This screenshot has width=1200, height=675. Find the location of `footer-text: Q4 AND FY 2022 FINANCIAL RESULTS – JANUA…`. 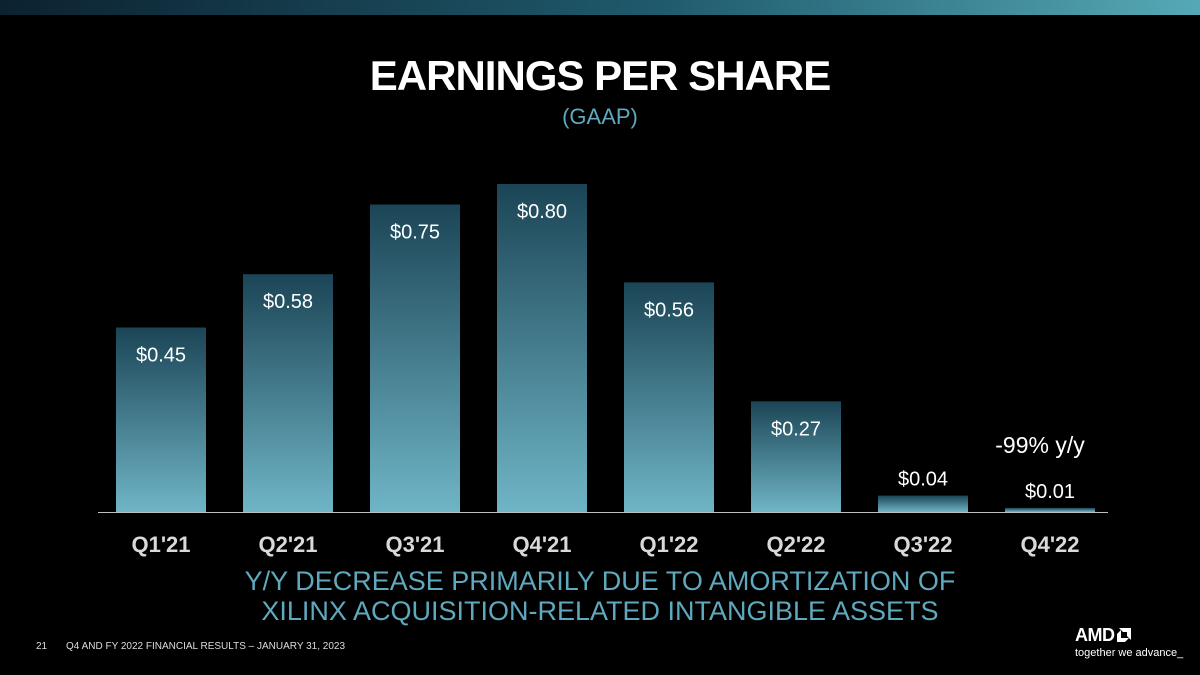

footer-text: Q4 AND FY 2022 FINANCIAL RESULTS – JANUA… is located at coordinates (206, 646).